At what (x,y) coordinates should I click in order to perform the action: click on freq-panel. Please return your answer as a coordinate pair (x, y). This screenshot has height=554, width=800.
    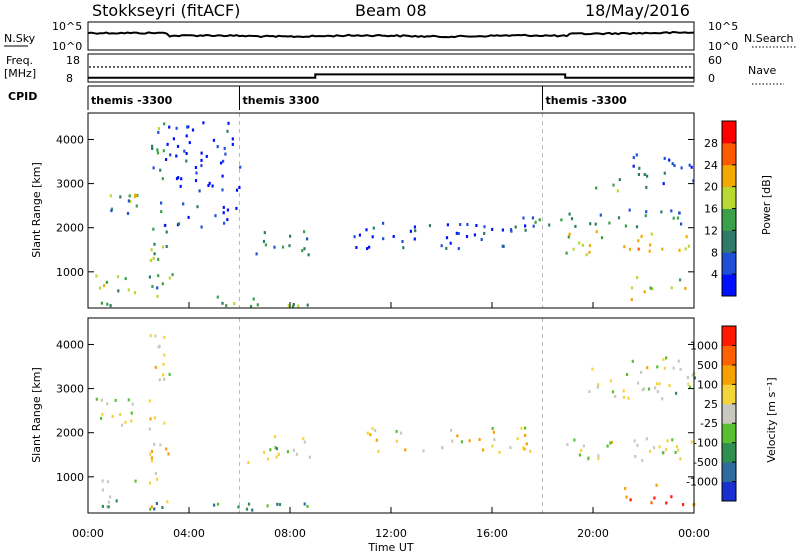
    Looking at the image, I should click on (391, 68).